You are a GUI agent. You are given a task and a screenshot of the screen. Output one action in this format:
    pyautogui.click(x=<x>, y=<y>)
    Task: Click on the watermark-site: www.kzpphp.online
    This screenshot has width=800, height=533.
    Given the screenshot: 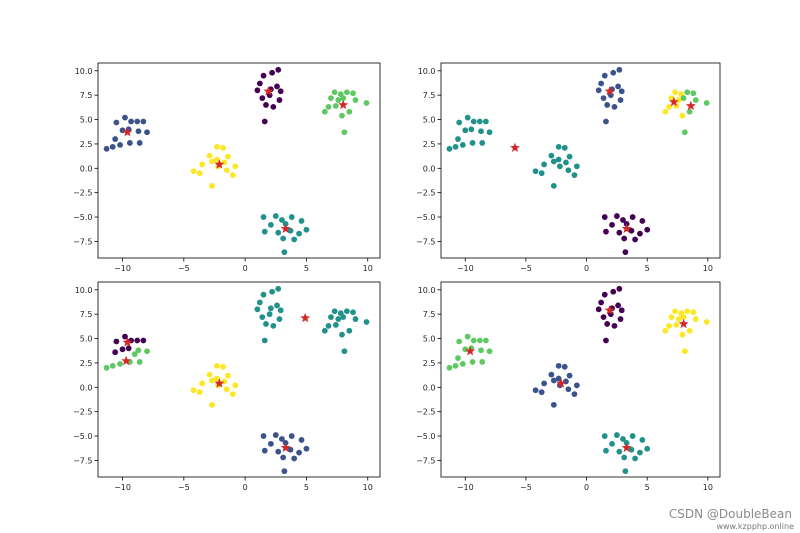 What is the action you would take?
    pyautogui.click(x=755, y=526)
    